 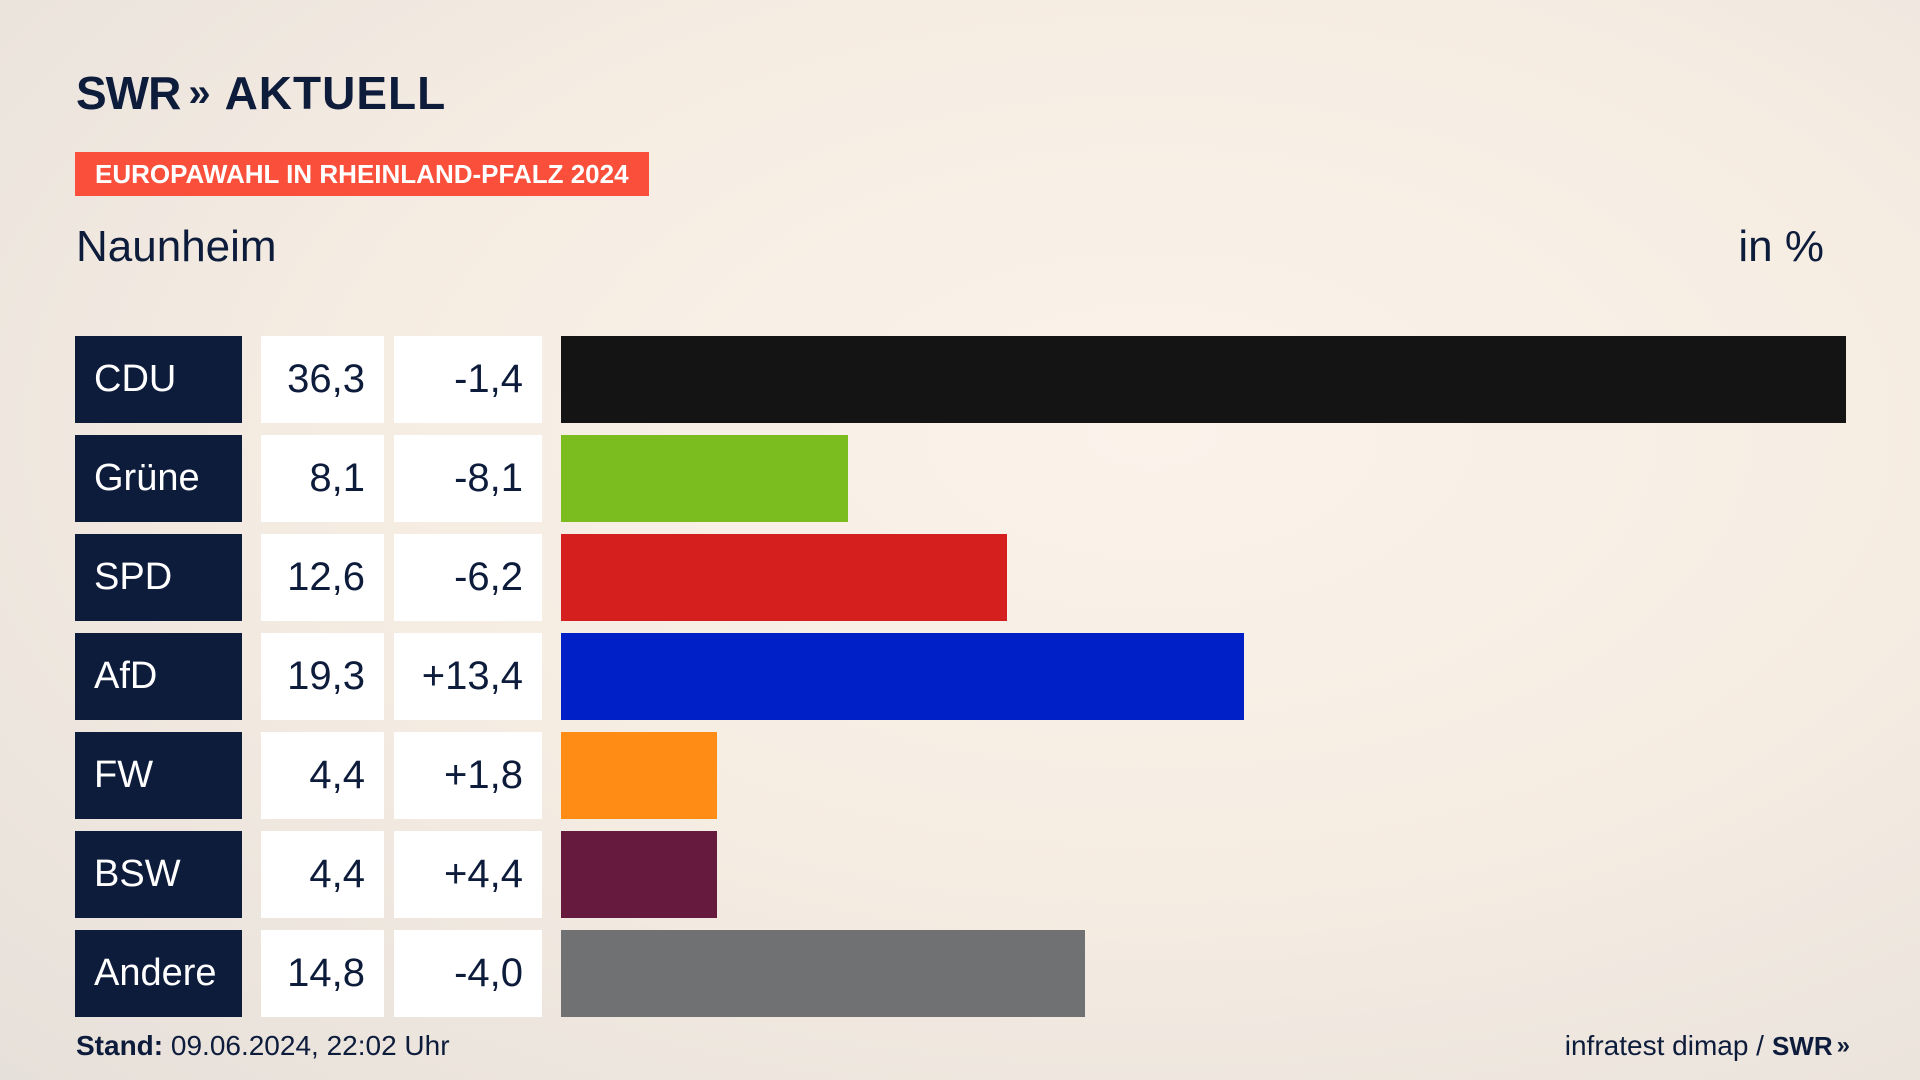 What do you see at coordinates (1802, 1045) in the screenshot?
I see `footer-swr-logo: SWR` at bounding box center [1802, 1045].